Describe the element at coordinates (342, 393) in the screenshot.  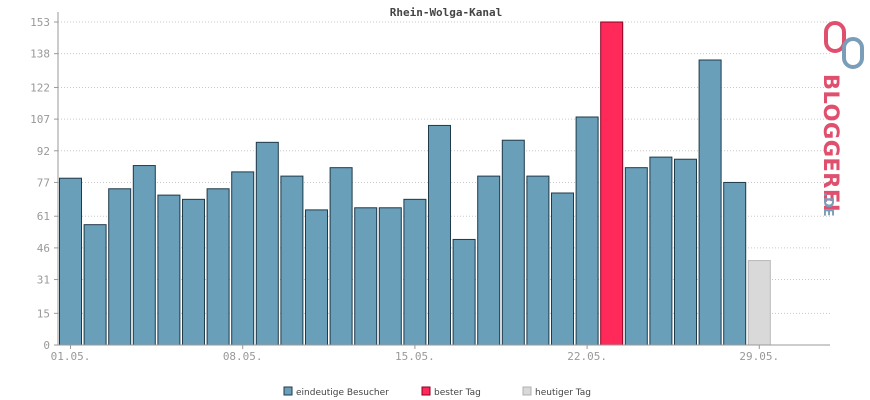
I see `legend-label: eindeutige Besucher` at that location.